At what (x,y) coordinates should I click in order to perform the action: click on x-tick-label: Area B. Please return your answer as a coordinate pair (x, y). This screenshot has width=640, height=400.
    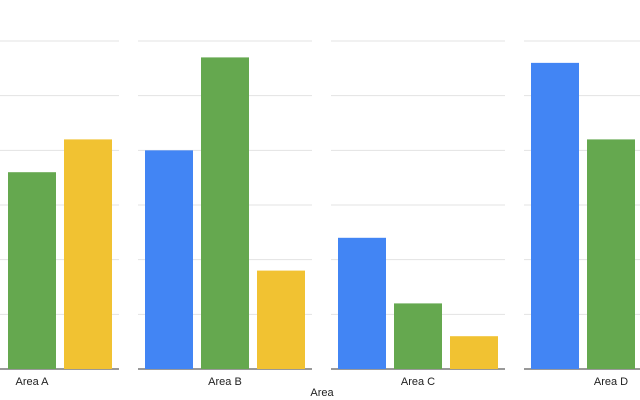
    Looking at the image, I should click on (225, 382).